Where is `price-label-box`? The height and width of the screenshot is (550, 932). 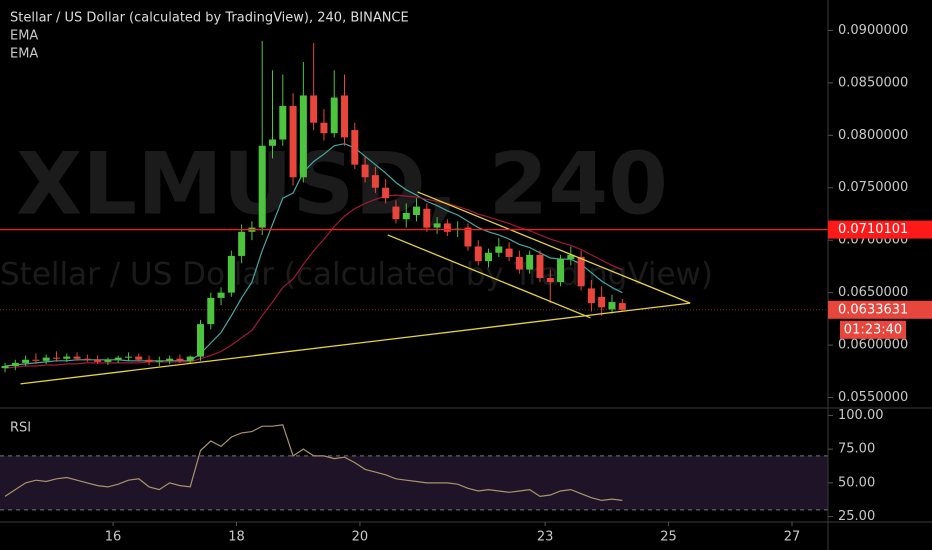 price-label-box is located at coordinates (880, 229).